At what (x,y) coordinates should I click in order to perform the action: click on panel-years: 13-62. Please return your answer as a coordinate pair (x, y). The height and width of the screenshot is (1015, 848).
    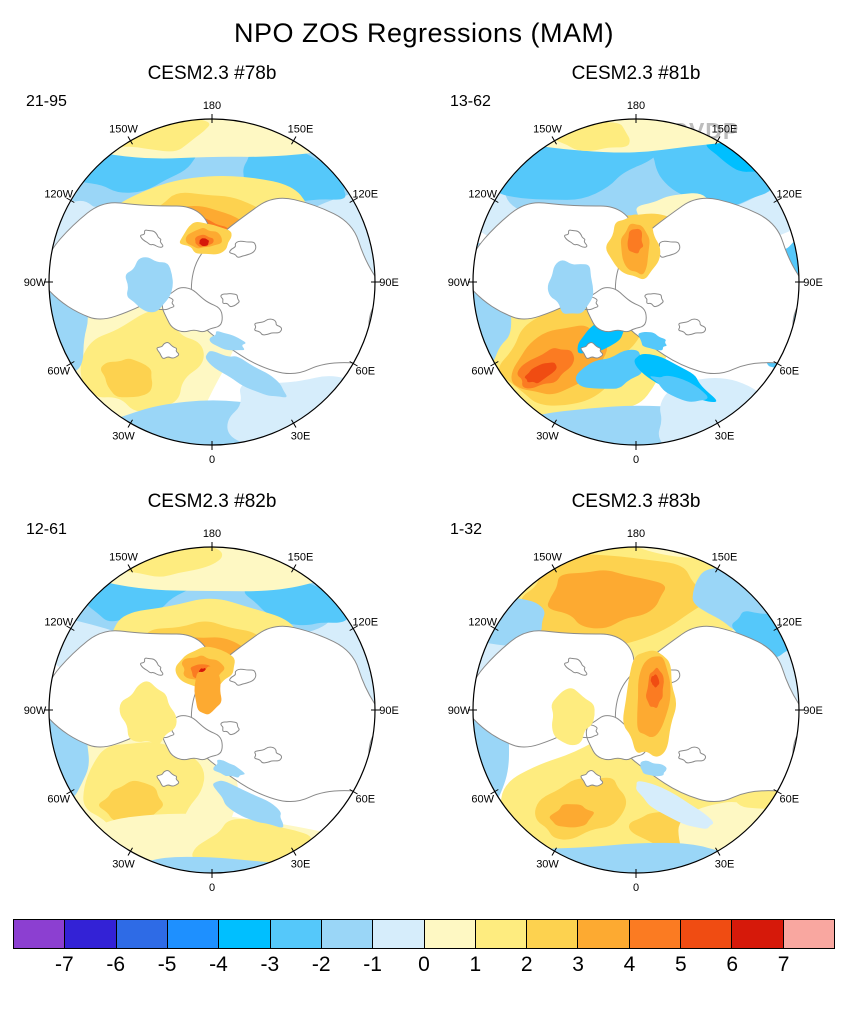
    Looking at the image, I should click on (470, 101).